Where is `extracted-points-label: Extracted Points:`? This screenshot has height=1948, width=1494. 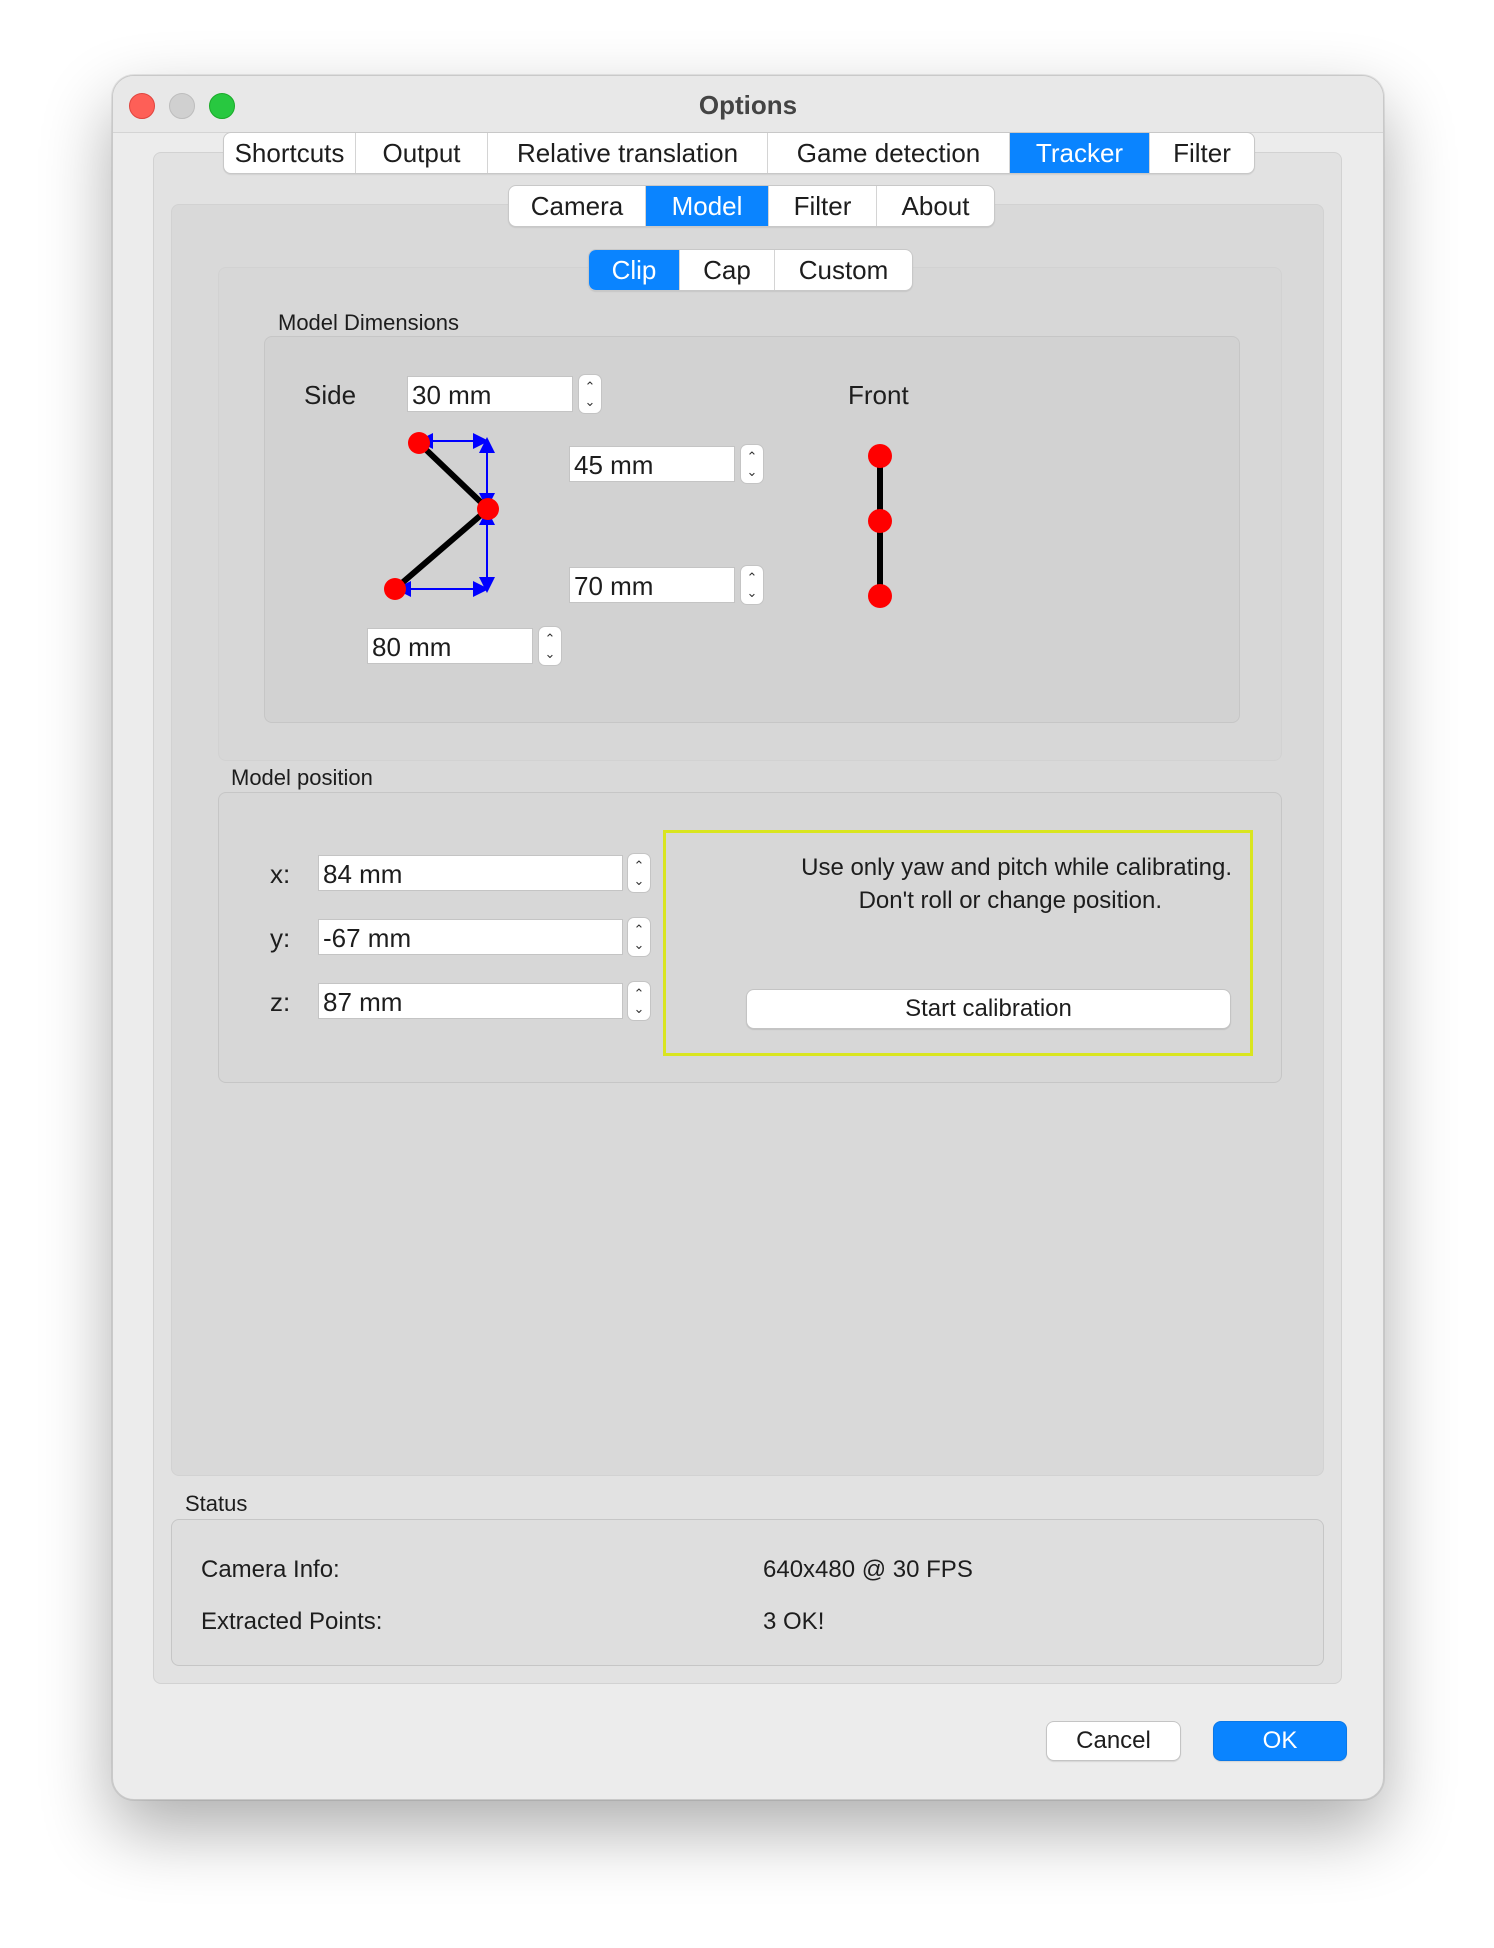 extracted-points-label: Extracted Points: is located at coordinates (292, 1621).